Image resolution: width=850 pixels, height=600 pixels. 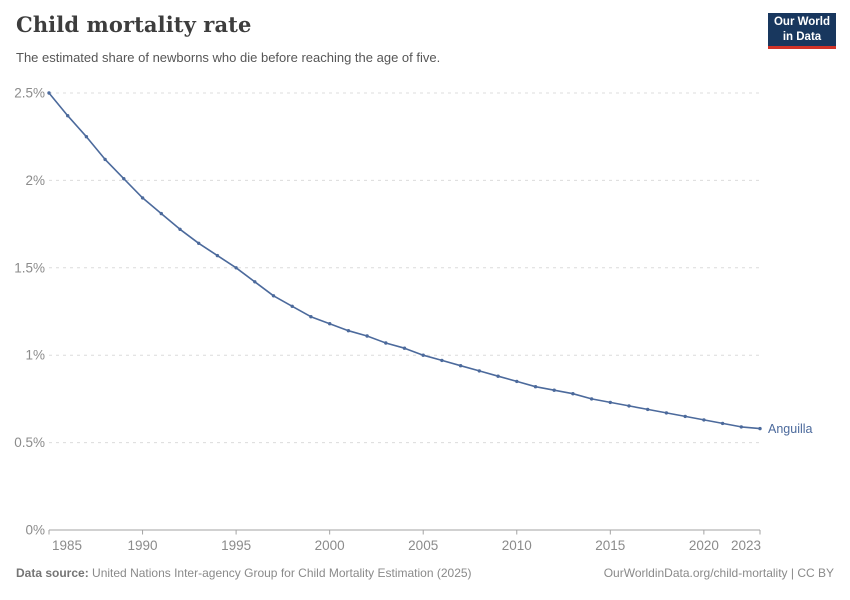 What do you see at coordinates (423, 545) in the screenshot?
I see `x-tick-label: 2005` at bounding box center [423, 545].